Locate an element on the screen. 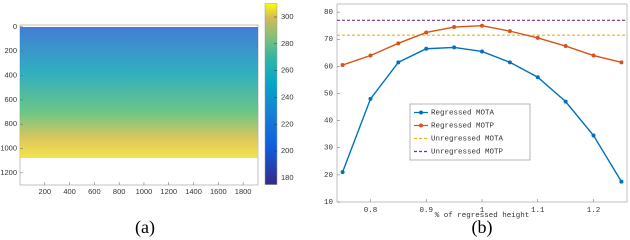 The width and height of the screenshot is (630, 240). legend-label: Unregressed MOTA is located at coordinates (467, 139).